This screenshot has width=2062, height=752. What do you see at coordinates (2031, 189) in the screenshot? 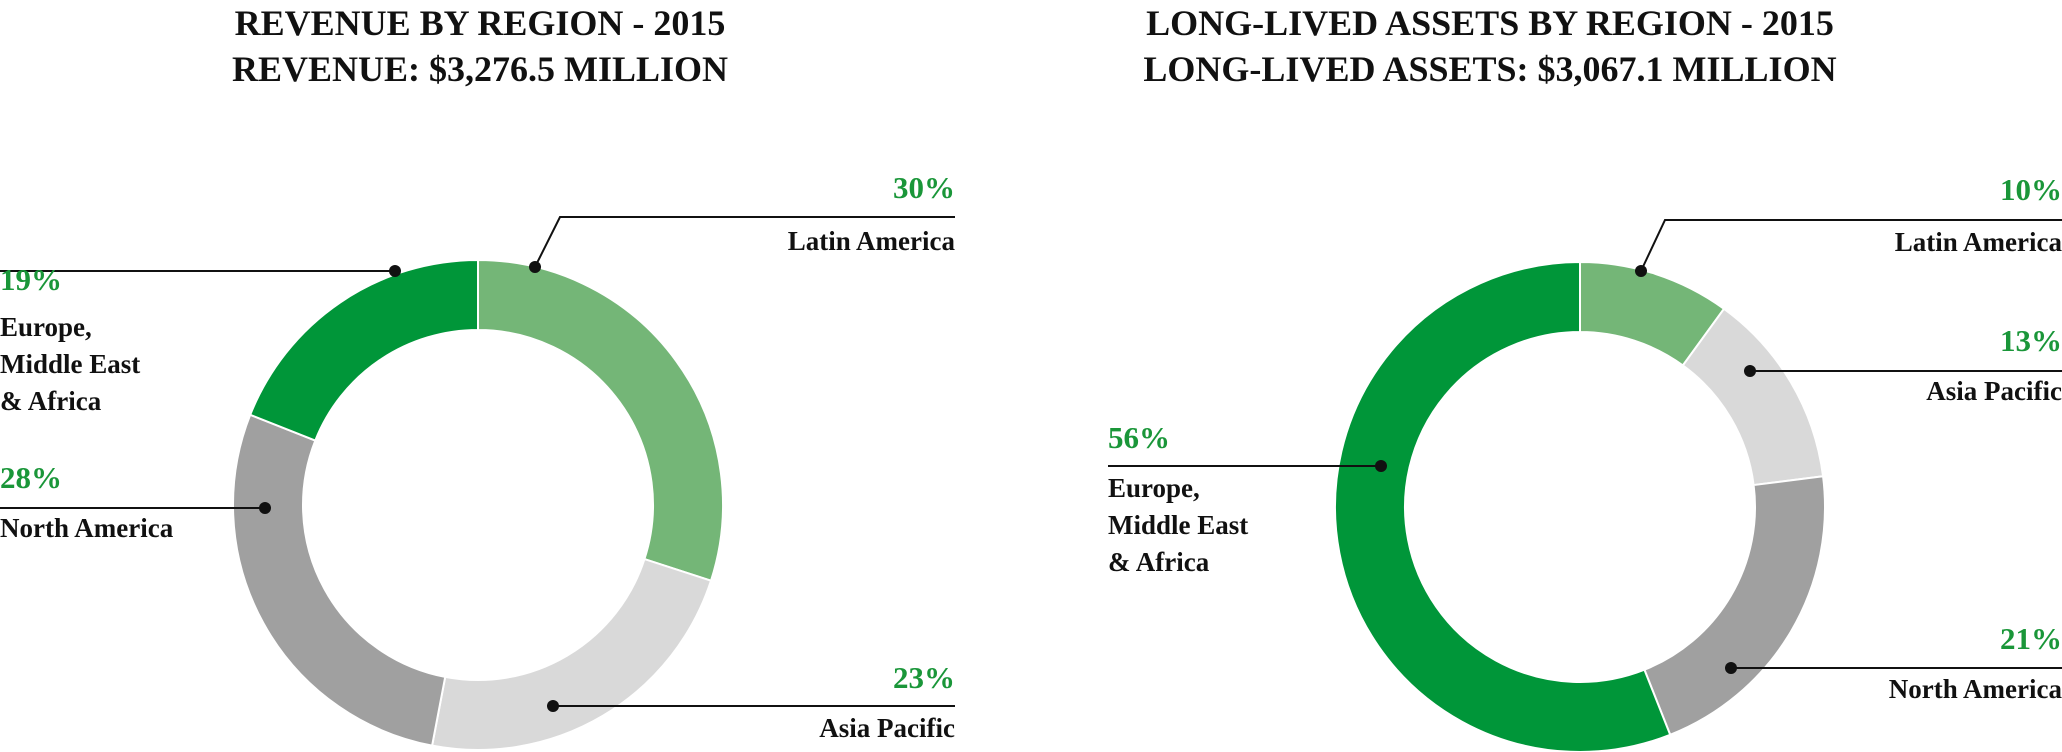
I see `value-label-latin-america: 10%` at bounding box center [2031, 189].